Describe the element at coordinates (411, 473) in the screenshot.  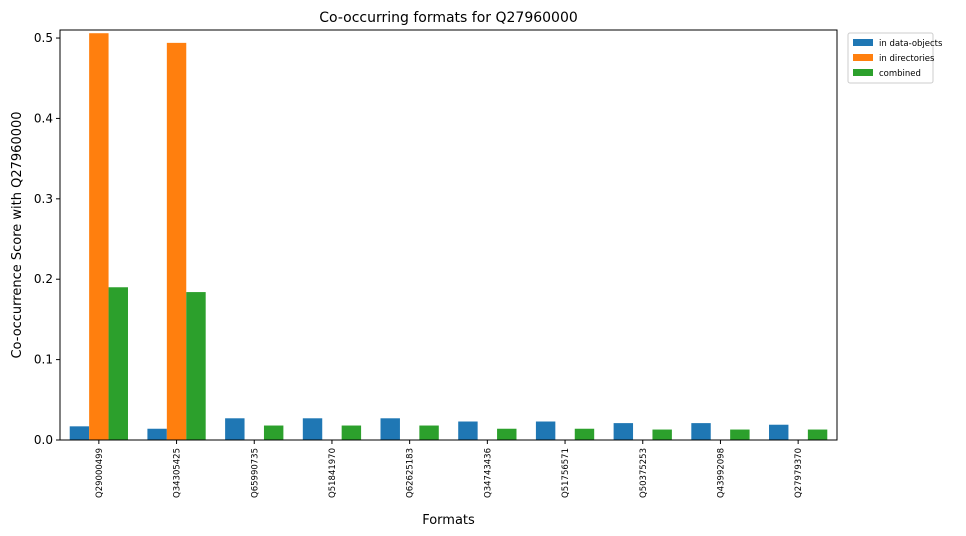
I see `x-tick-label: Q62625183` at that location.